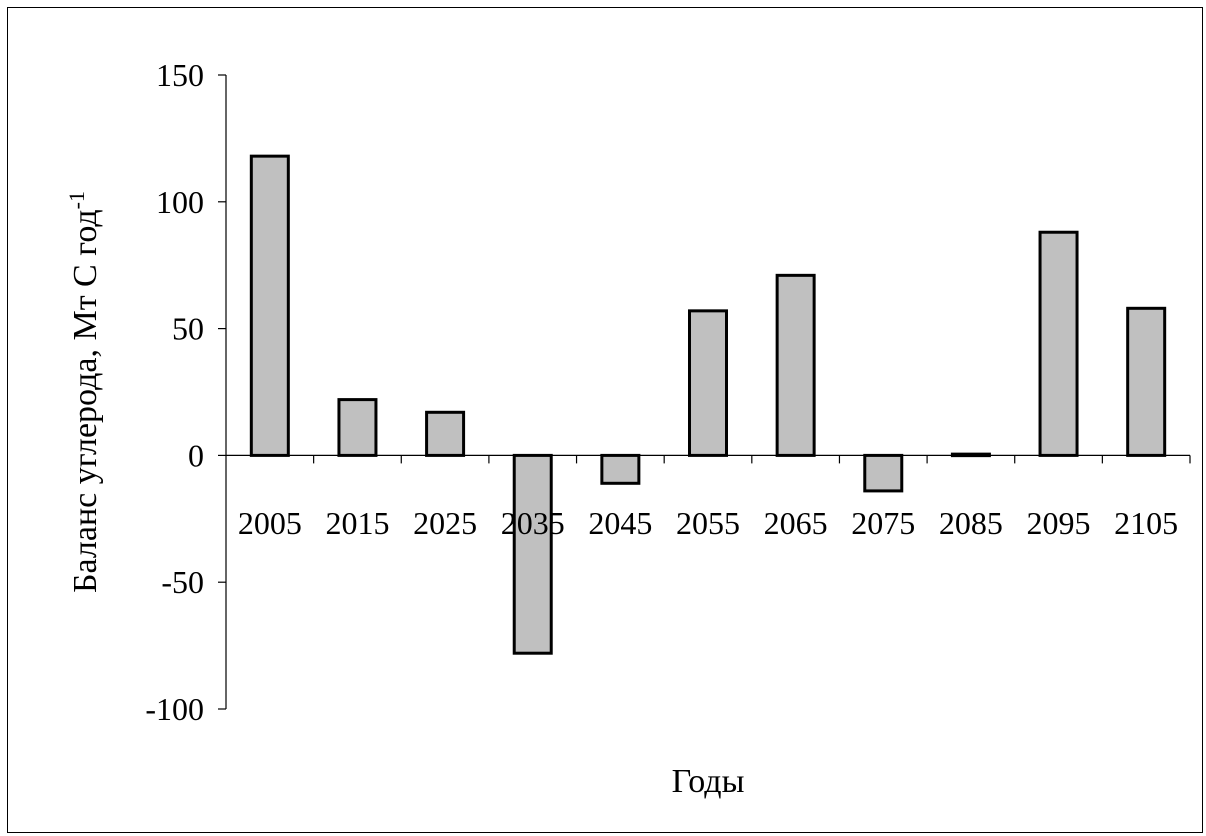 The width and height of the screenshot is (1206, 836). Describe the element at coordinates (188, 329) in the screenshot. I see `y-tick-label: 50` at that location.